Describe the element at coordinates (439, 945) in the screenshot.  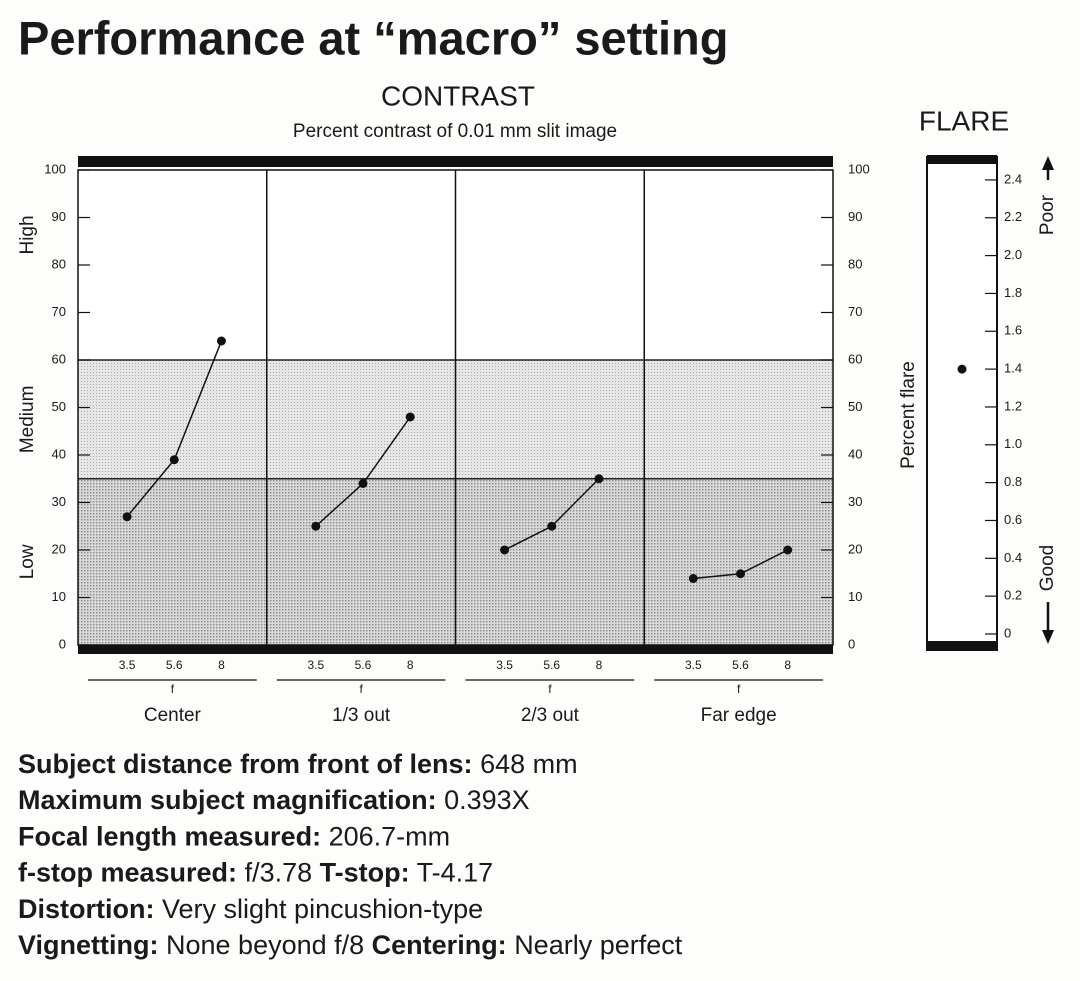
I see `spec-label: Centering:` at that location.